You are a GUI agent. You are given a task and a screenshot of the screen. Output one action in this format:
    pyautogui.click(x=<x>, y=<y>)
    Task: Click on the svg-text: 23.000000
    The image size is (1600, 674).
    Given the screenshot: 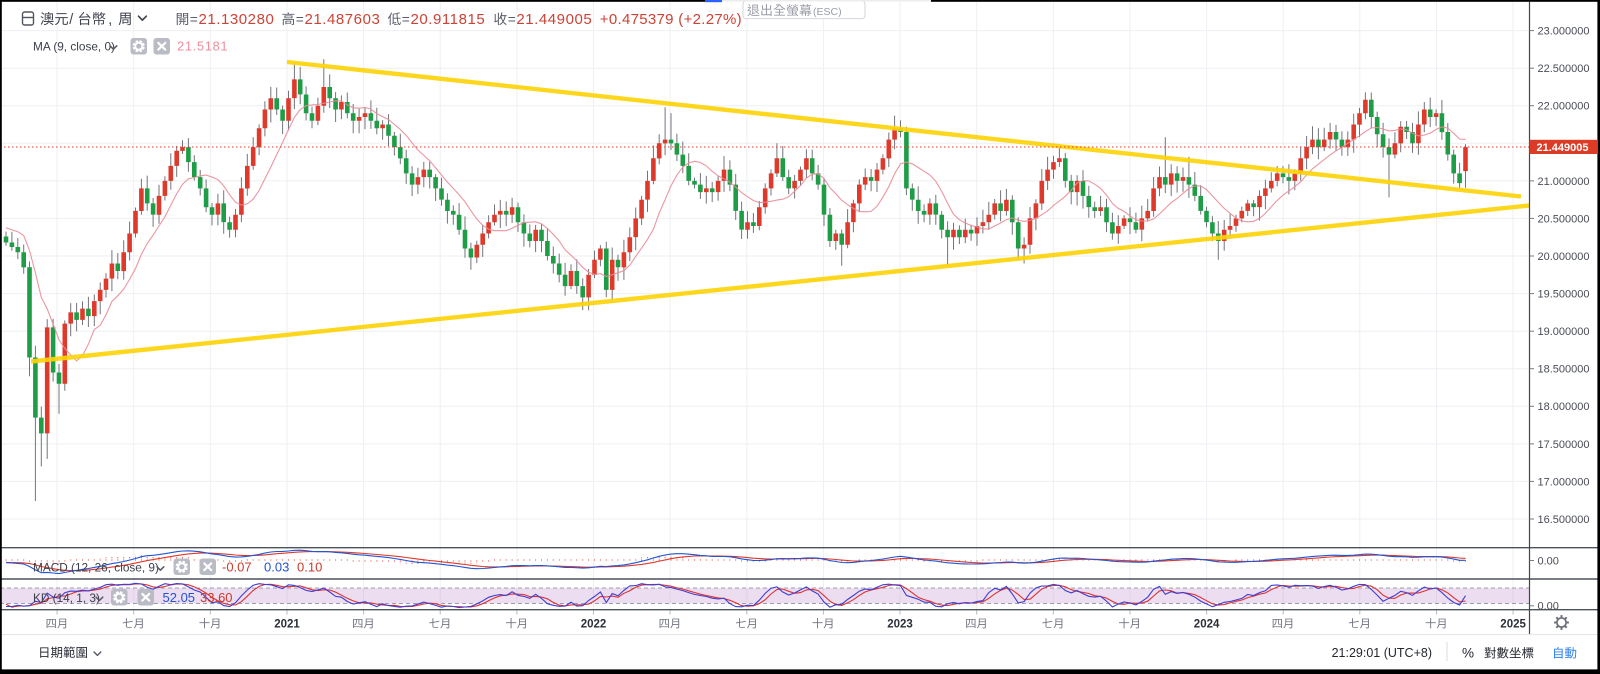 What is the action you would take?
    pyautogui.click(x=1564, y=32)
    